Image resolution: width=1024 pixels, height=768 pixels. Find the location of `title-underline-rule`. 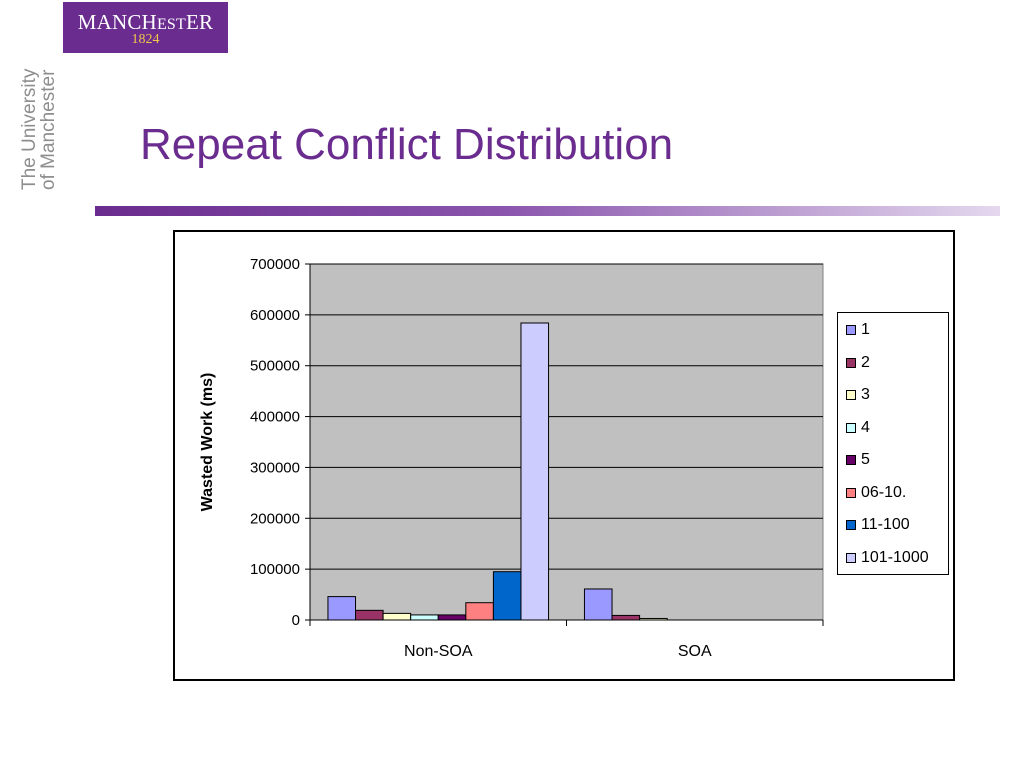

title-underline-rule is located at coordinates (547, 211).